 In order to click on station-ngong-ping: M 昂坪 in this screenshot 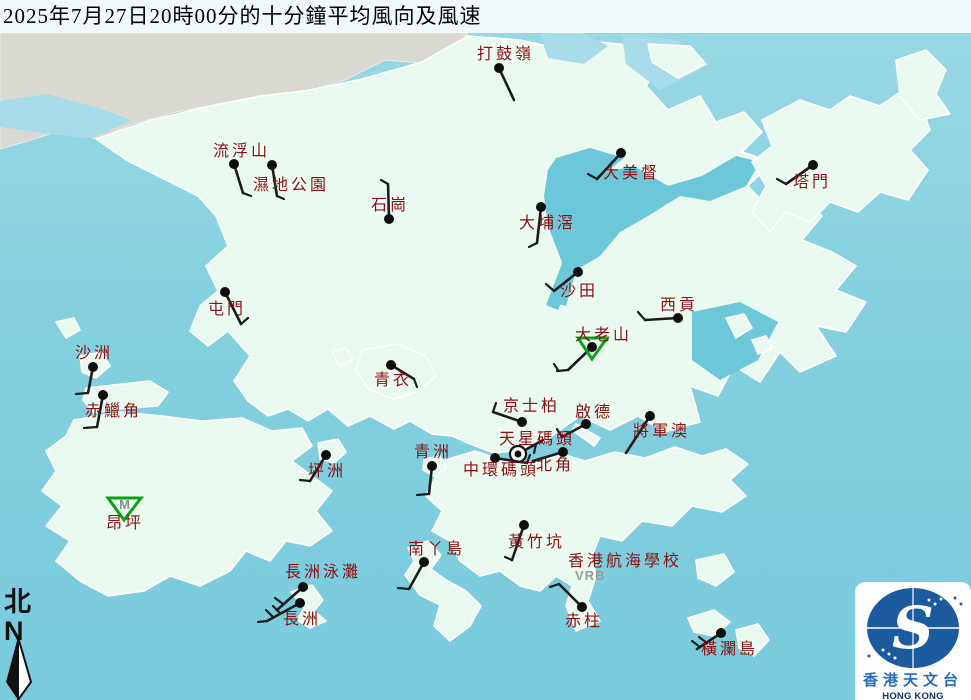, I will do `click(125, 514)`.